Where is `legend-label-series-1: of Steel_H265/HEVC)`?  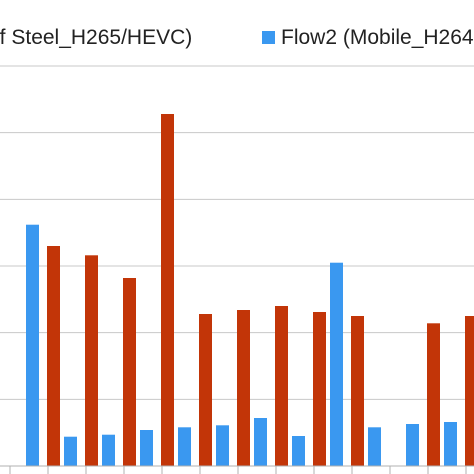 legend-label-series-1: of Steel_H265/HEVC) is located at coordinates (96, 37).